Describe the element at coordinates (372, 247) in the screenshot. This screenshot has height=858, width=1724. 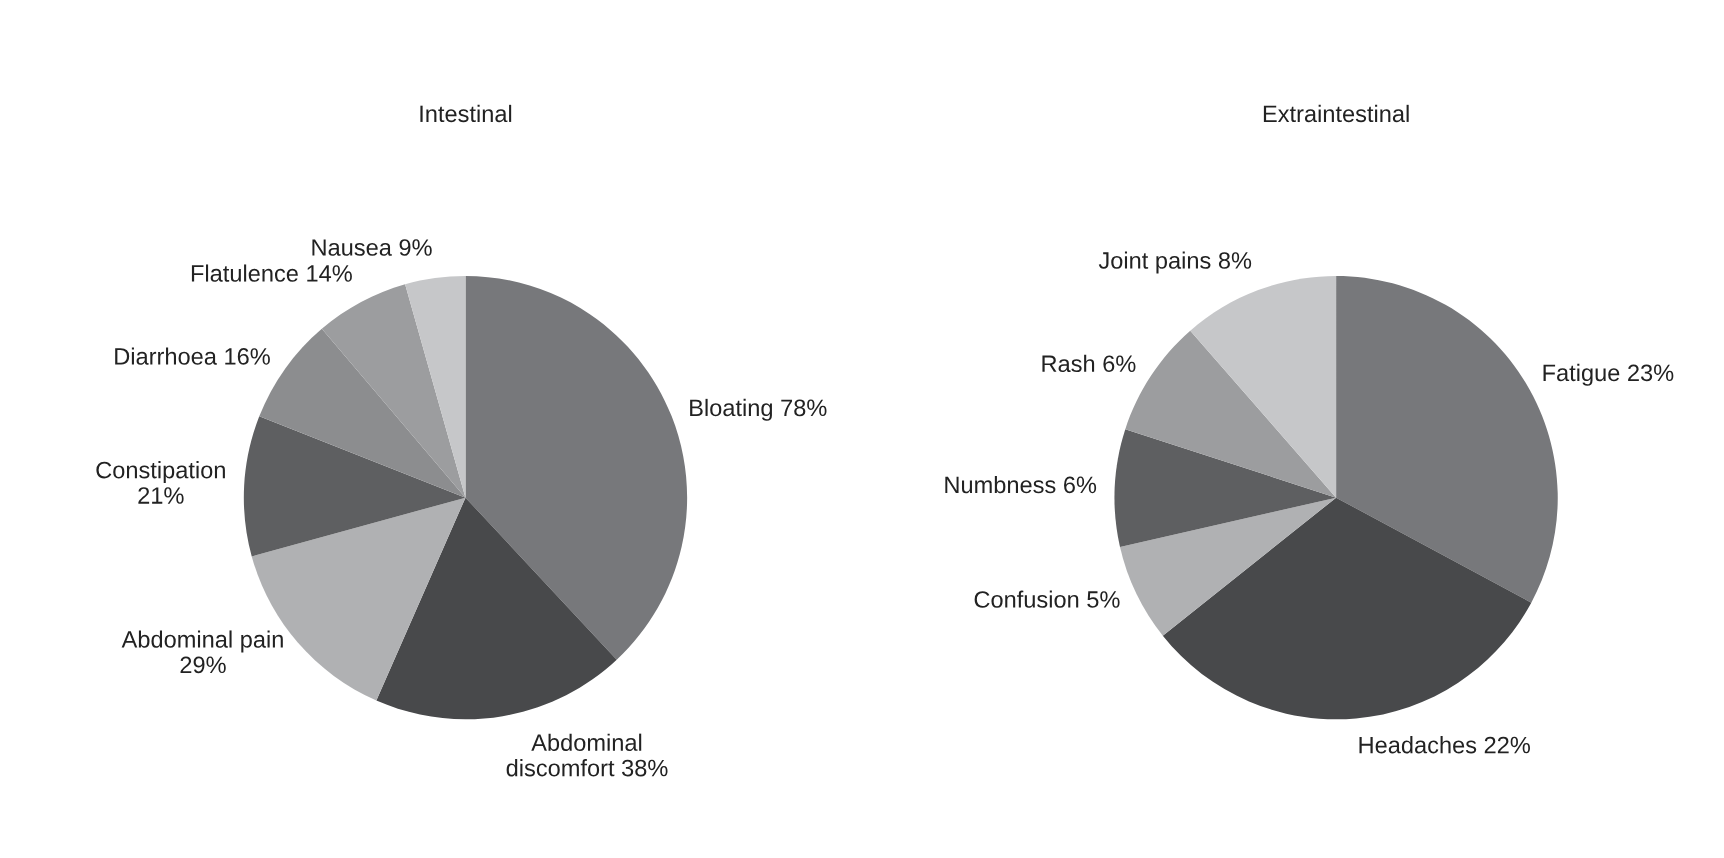
I see `slice-label: Nausea 9%` at that location.